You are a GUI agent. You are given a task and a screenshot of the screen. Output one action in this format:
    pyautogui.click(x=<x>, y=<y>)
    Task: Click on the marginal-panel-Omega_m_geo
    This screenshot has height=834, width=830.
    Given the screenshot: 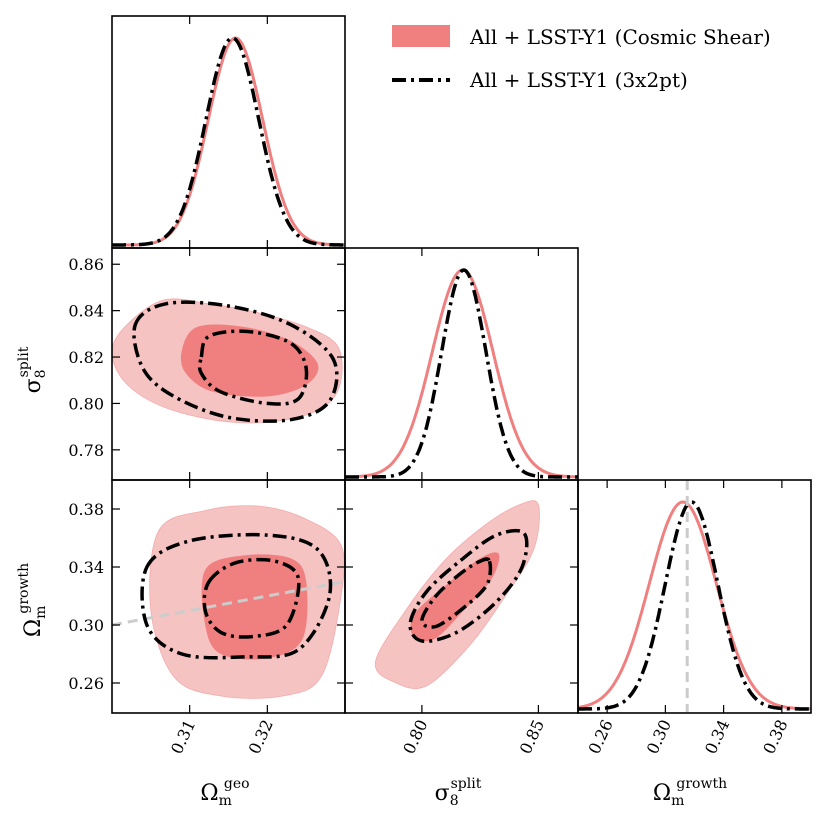 What is the action you would take?
    pyautogui.click(x=228, y=141)
    